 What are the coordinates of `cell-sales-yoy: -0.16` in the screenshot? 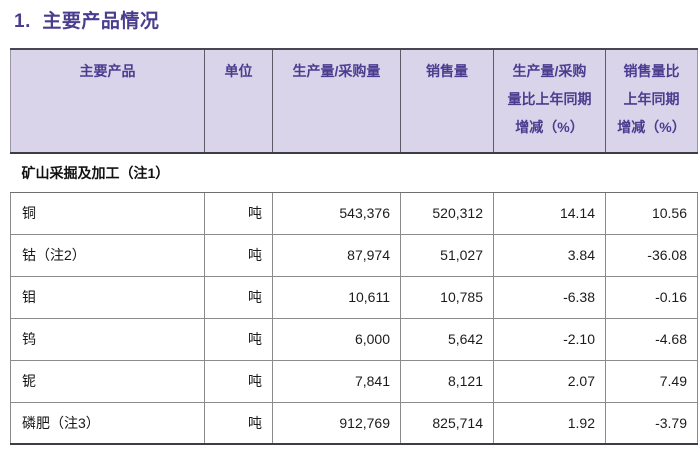 It's located at (651, 297).